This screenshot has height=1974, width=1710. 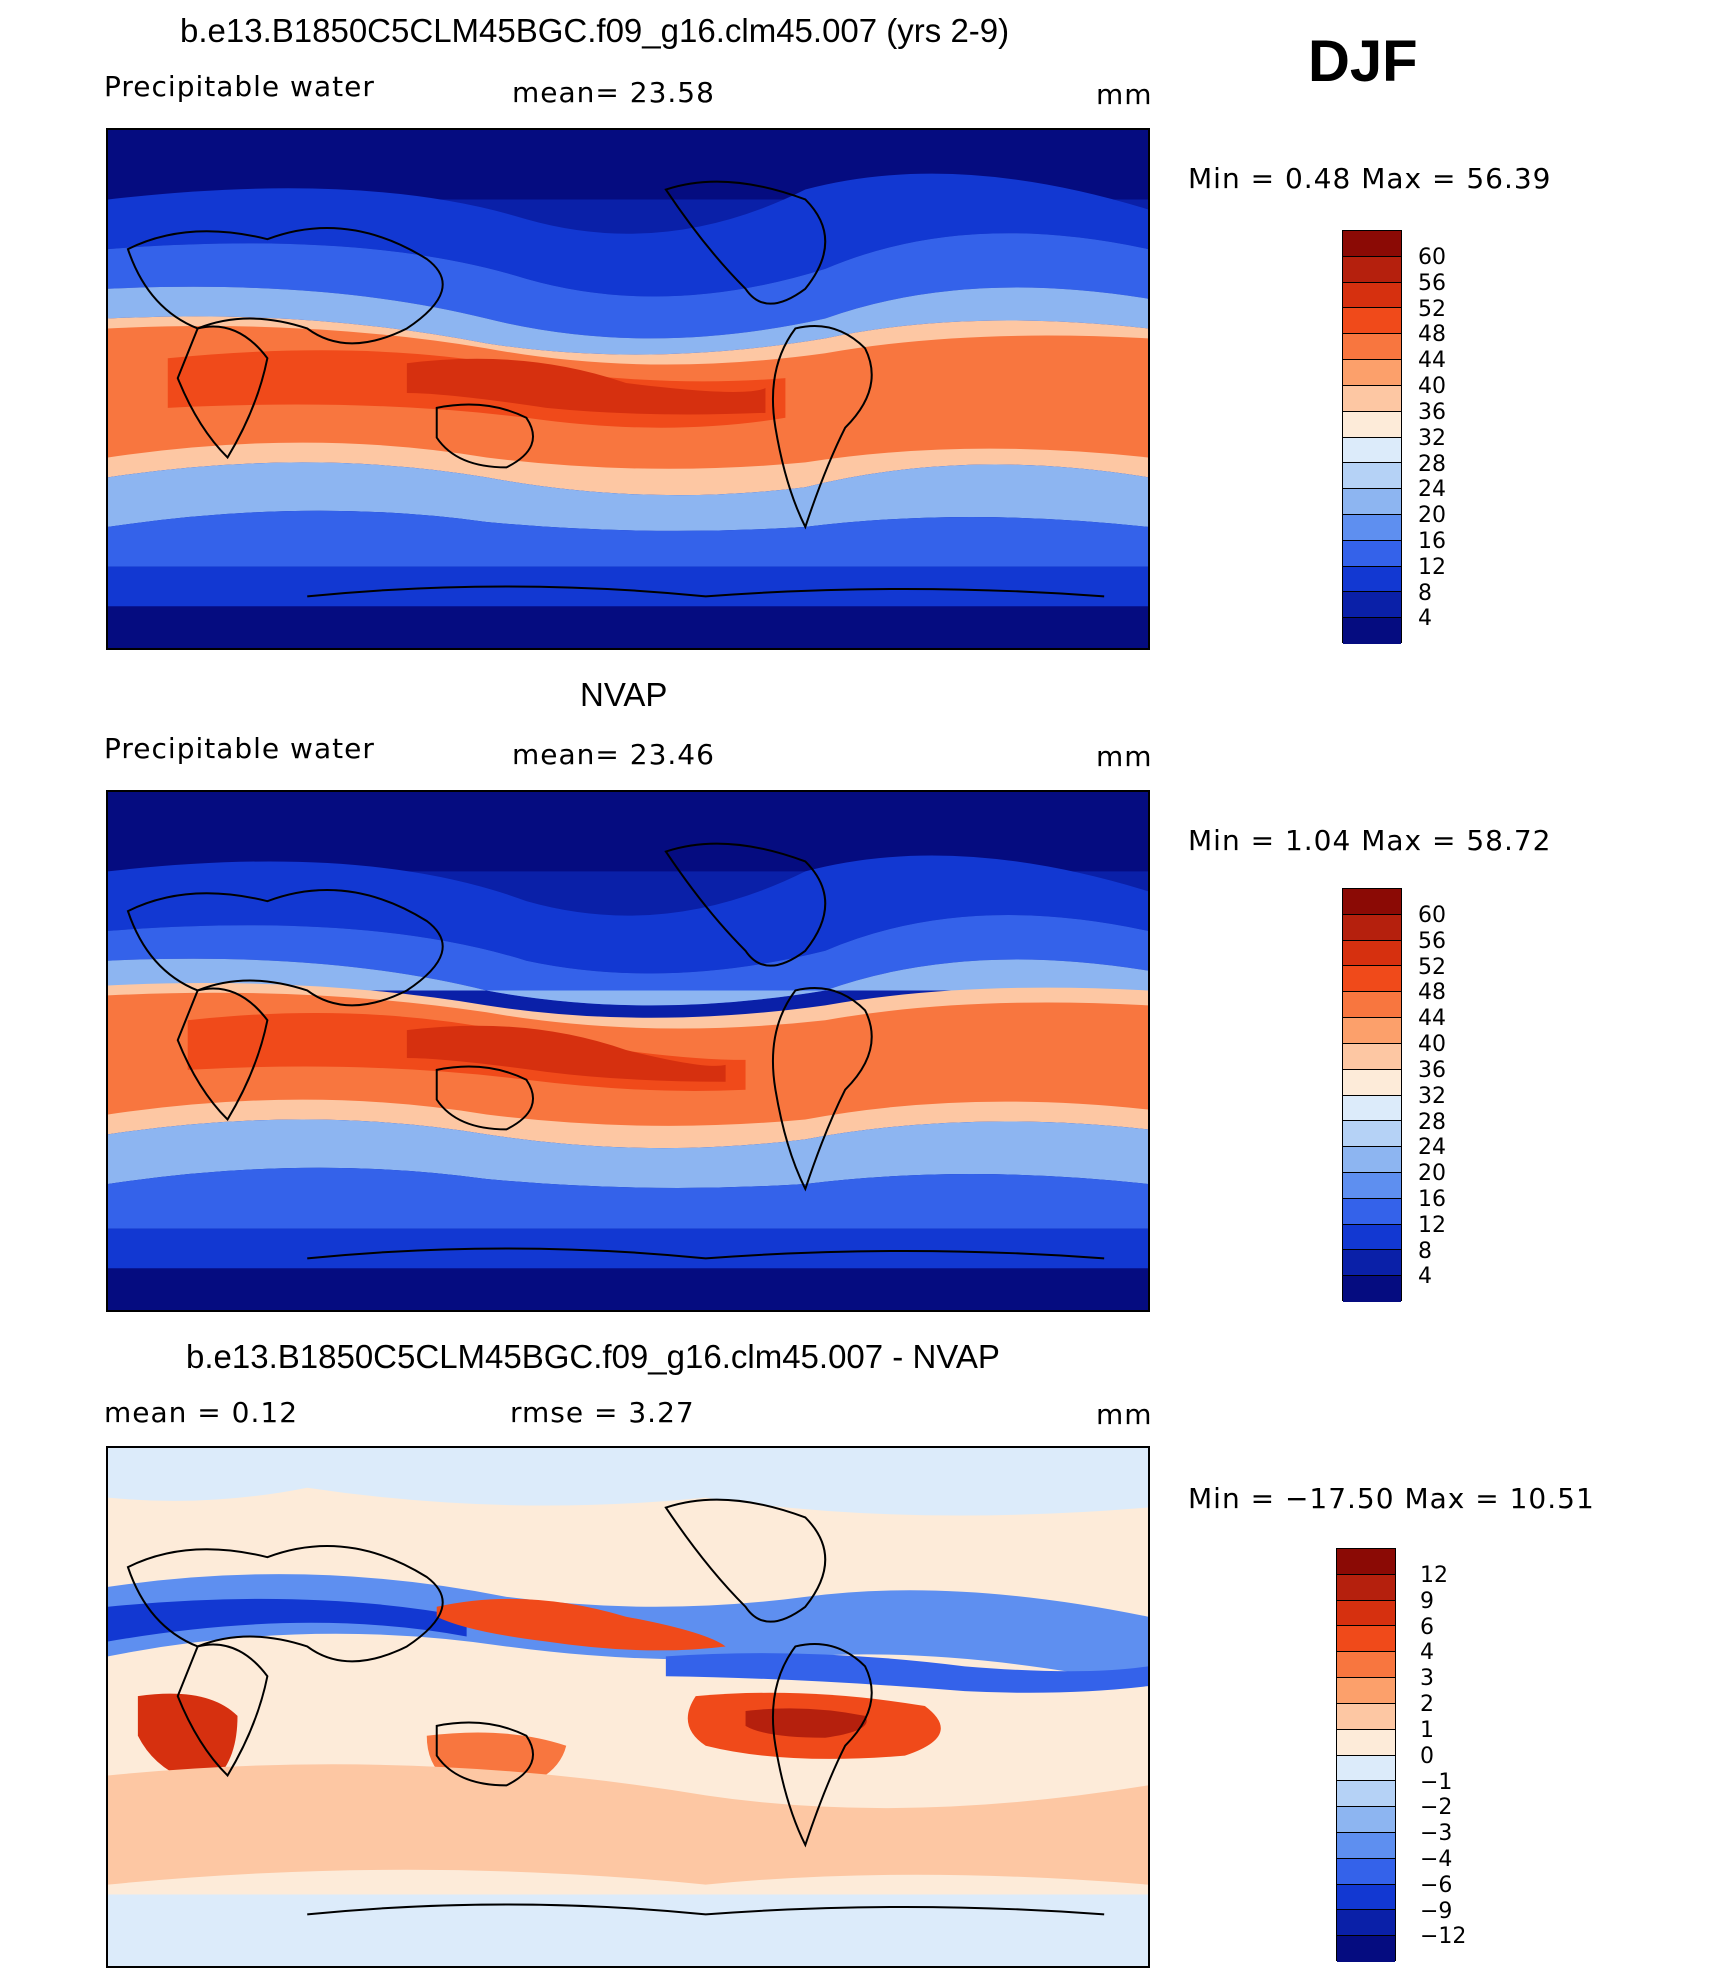 I want to click on colorbar-tick-label: 0, so click(x=1427, y=1756).